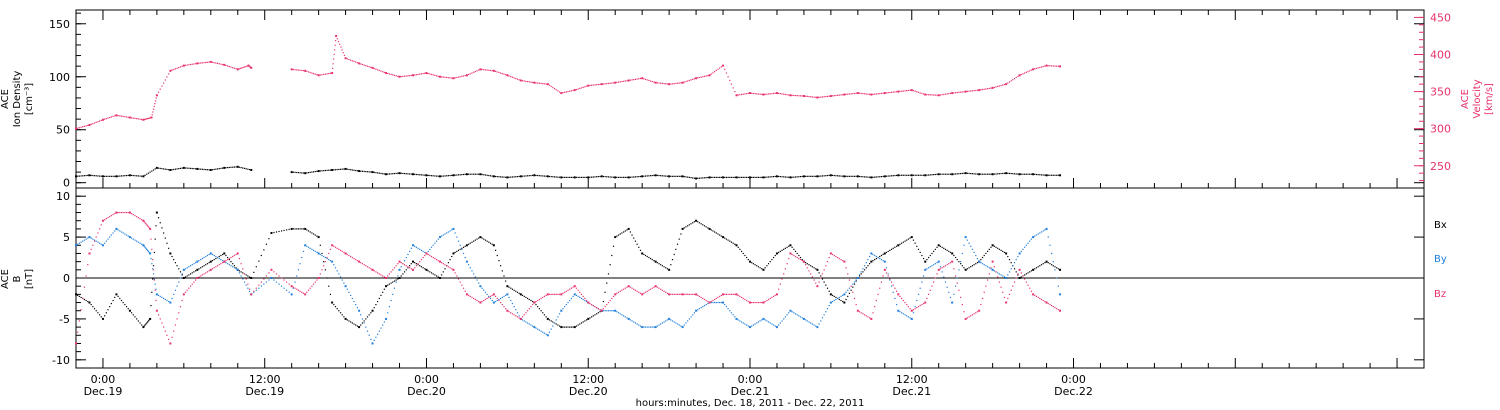 This screenshot has height=410, width=1500. Describe the element at coordinates (1006, 302) in the screenshot. I see `bz-point` at that location.